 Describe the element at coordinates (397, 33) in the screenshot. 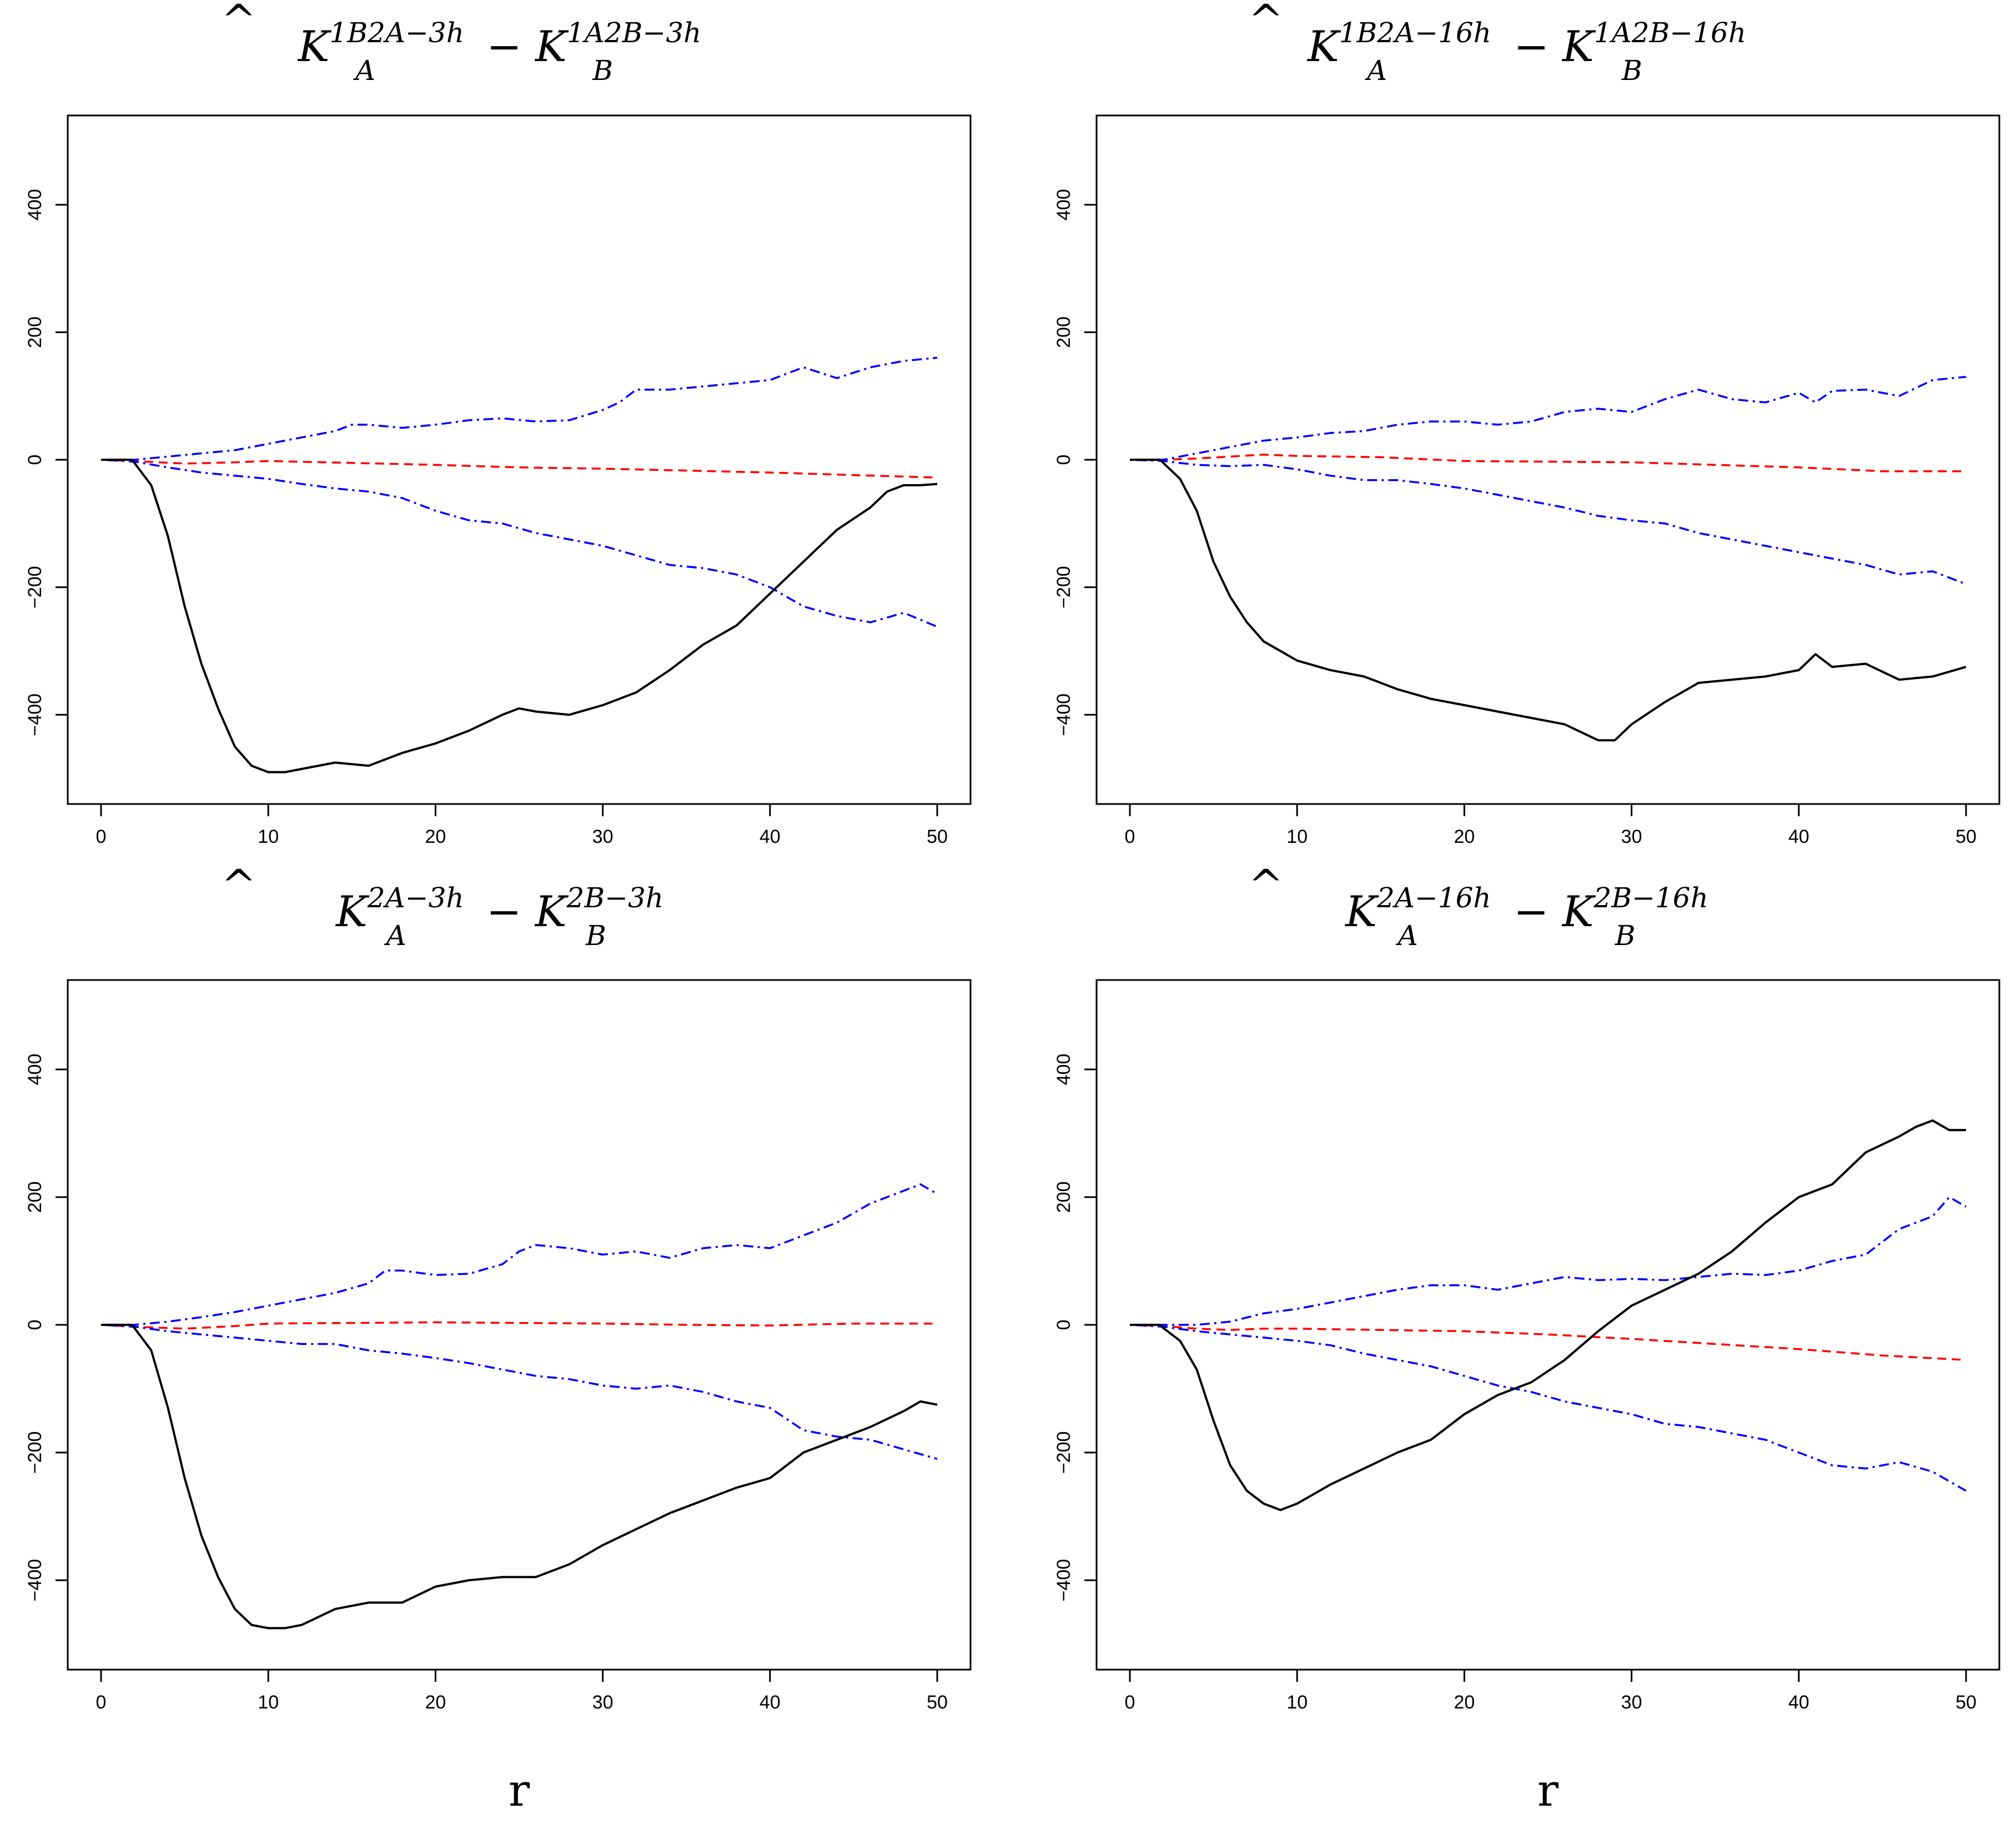

I see `title-superscript-left: 1B2A−3h` at that location.